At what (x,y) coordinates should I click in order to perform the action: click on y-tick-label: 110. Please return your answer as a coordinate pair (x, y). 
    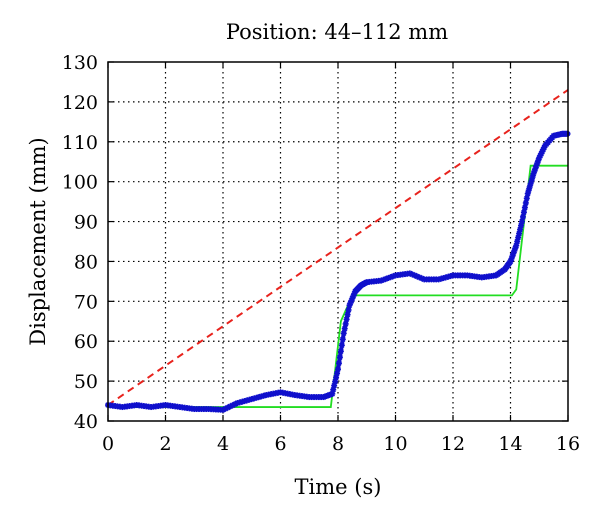
    Looking at the image, I should click on (80, 143).